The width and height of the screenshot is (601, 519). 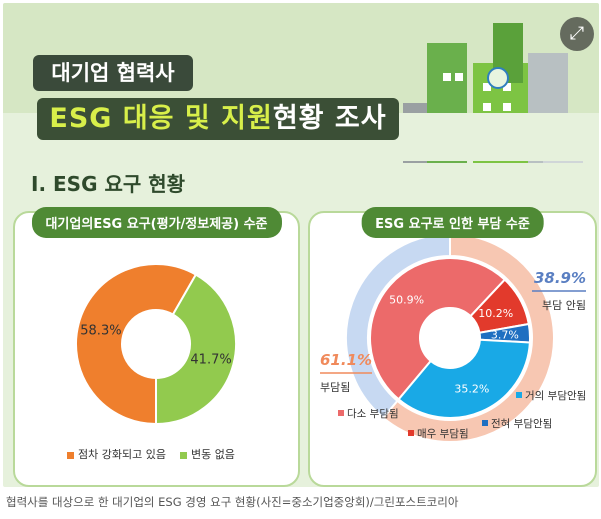 What do you see at coordinates (564, 305) in the screenshot?
I see `outer-label-1: 부담 안됨` at bounding box center [564, 305].